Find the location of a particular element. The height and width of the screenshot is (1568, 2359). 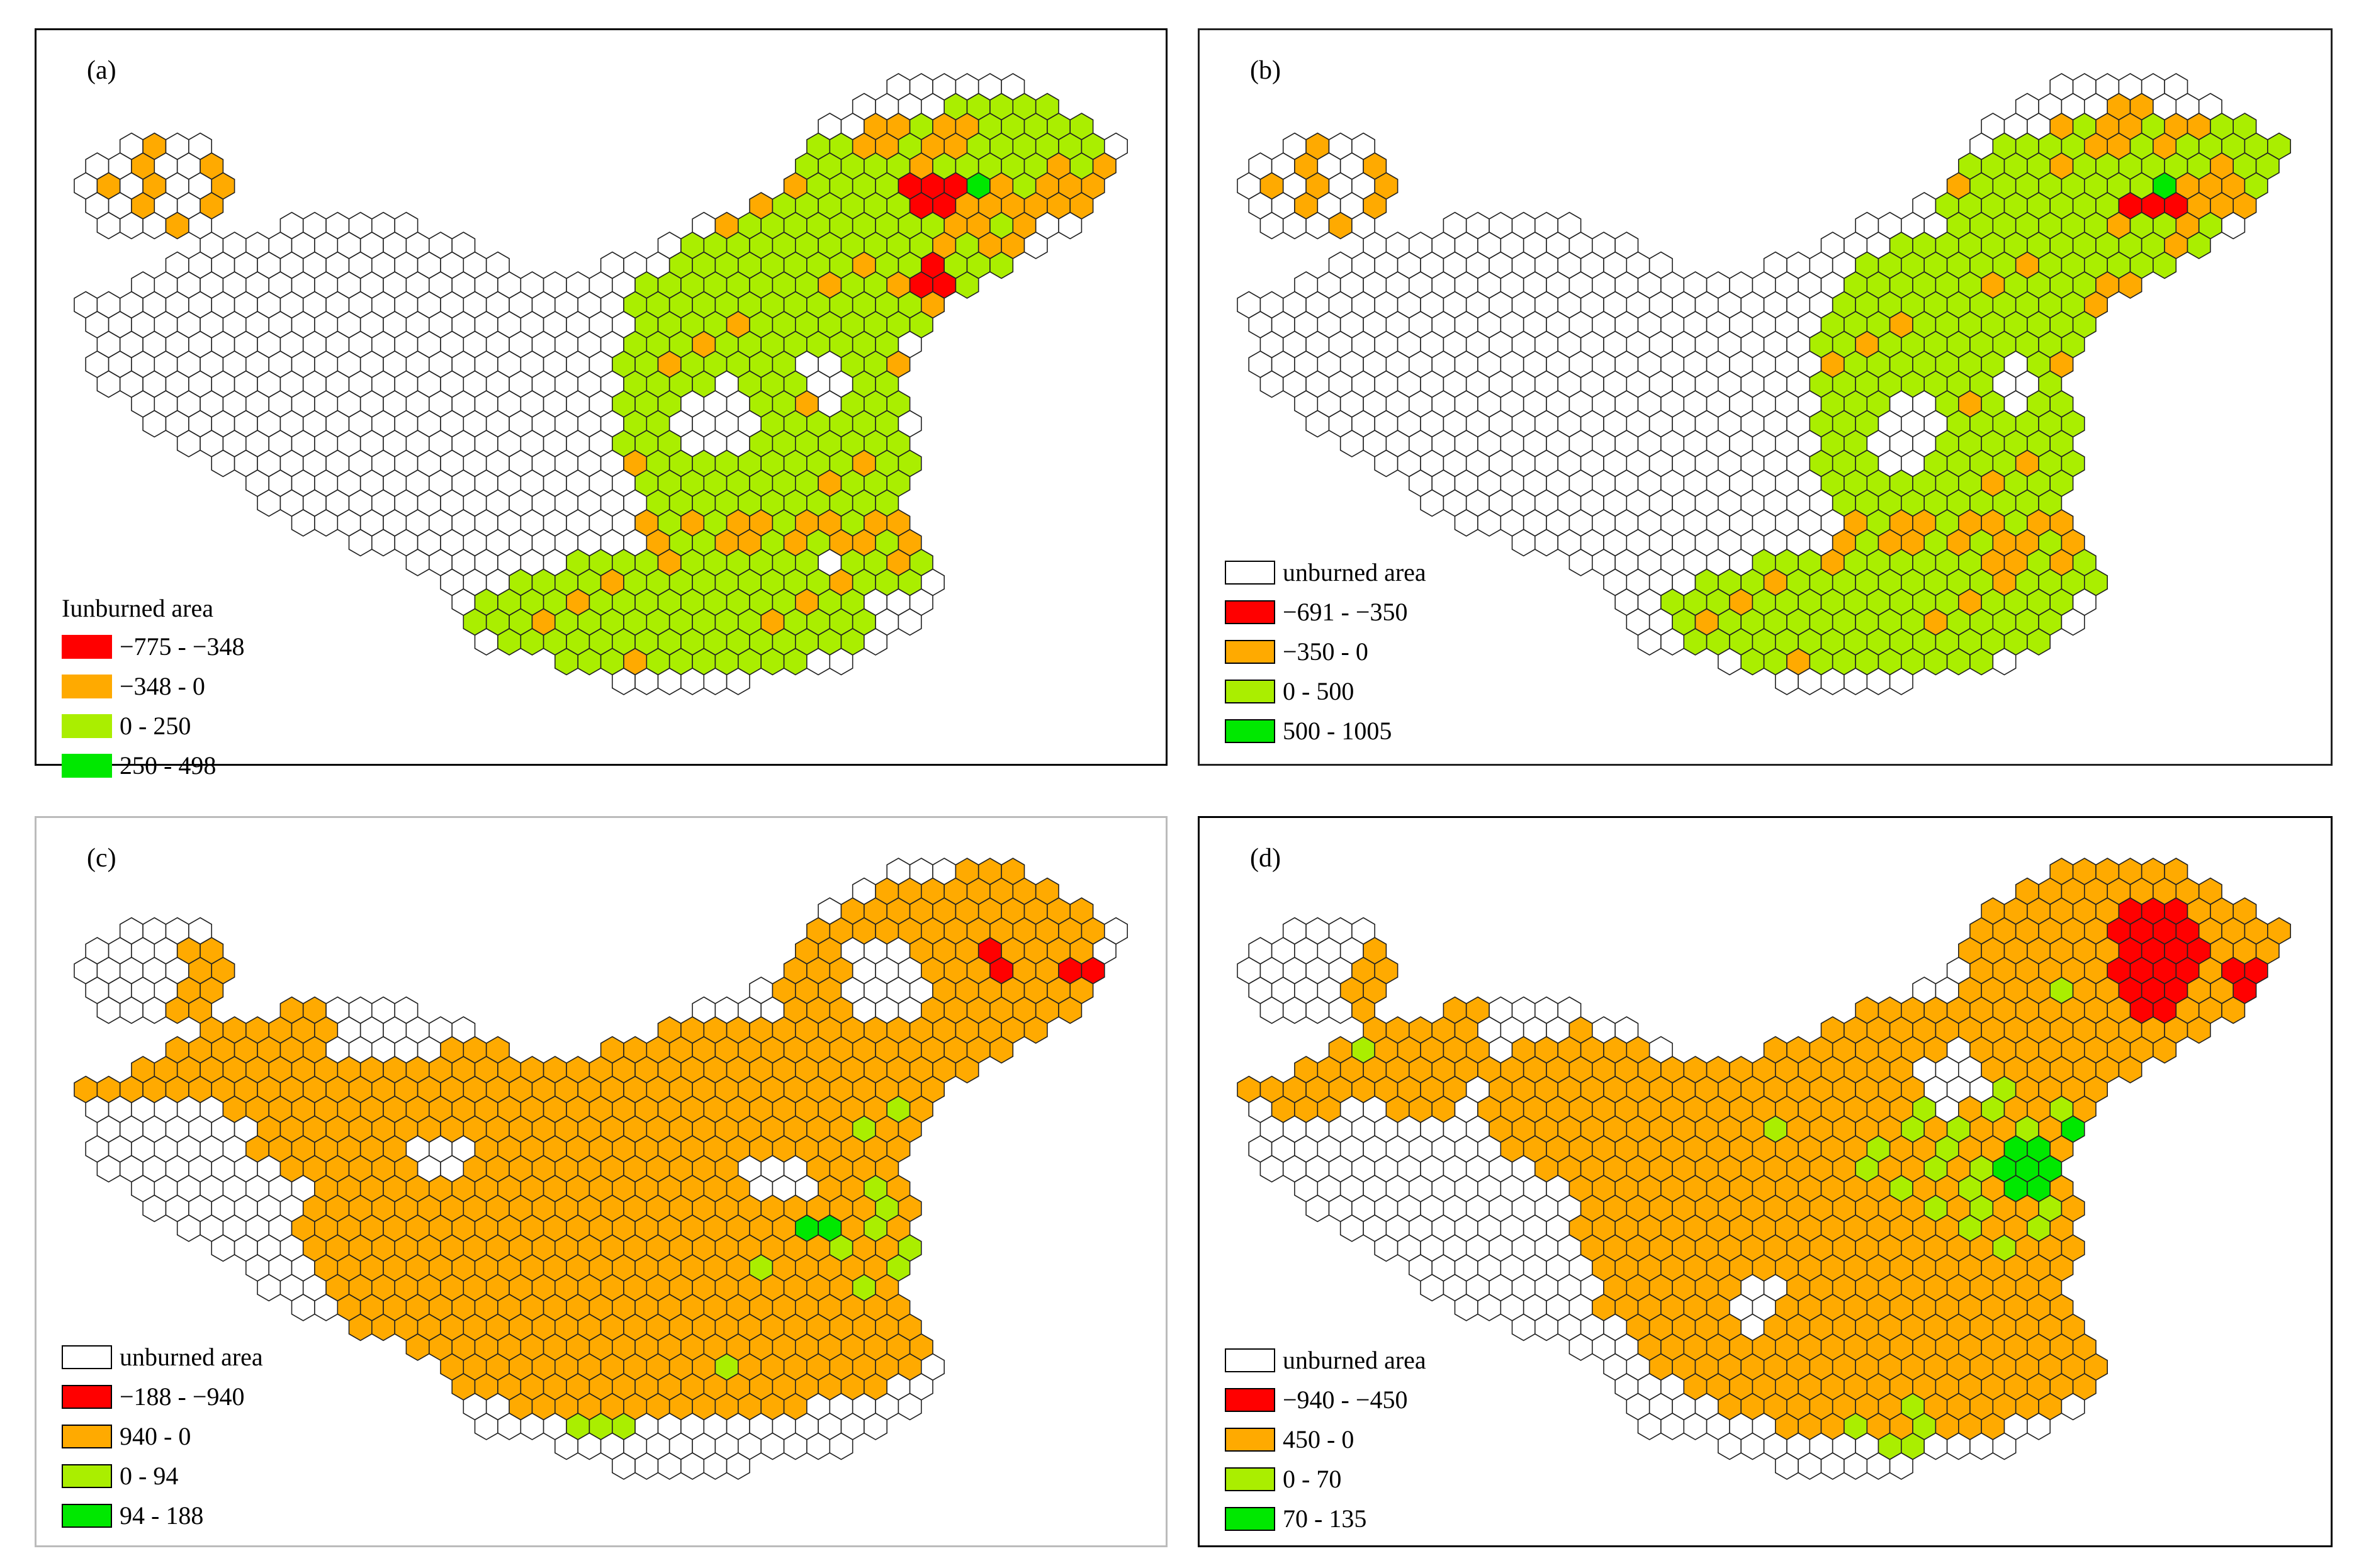

legend-item: 250 - 498 is located at coordinates (153, 765).